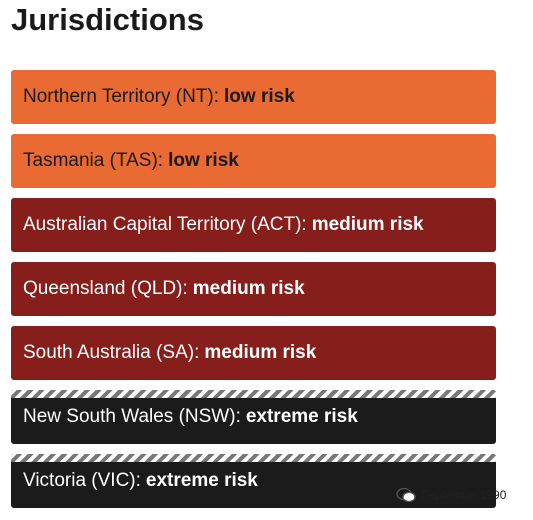 The image size is (533, 520). Describe the element at coordinates (111, 352) in the screenshot. I see `jurisdiction-name: South Australia (SA):` at that location.